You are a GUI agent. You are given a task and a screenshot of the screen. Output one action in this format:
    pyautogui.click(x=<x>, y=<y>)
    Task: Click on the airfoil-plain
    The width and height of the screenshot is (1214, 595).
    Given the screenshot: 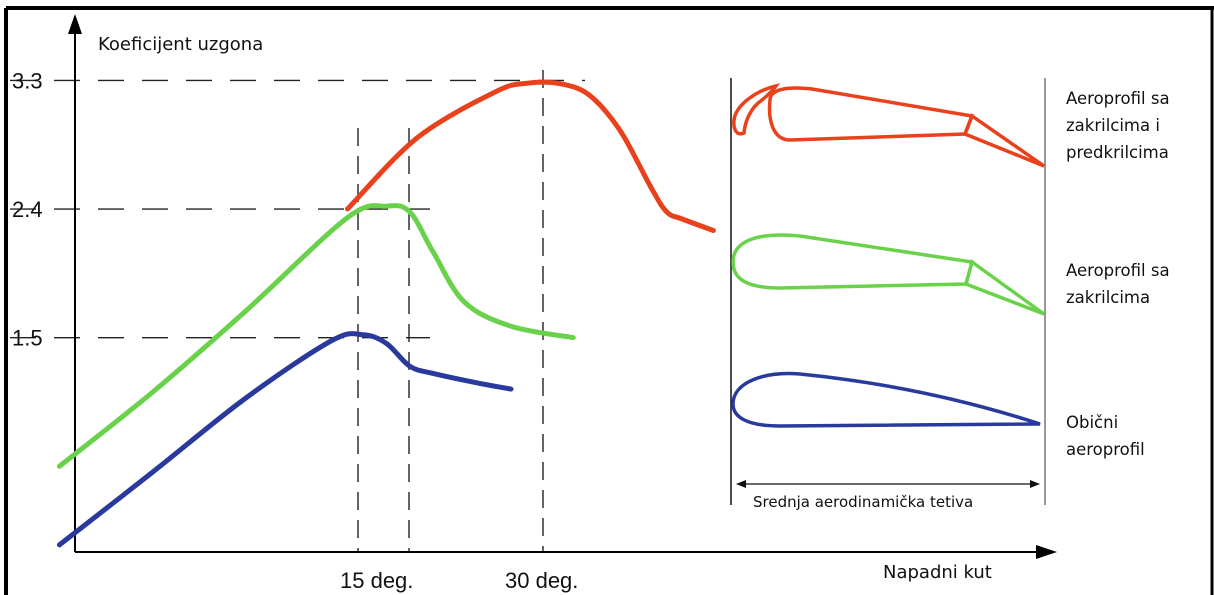 What is the action you would take?
    pyautogui.click(x=886, y=399)
    